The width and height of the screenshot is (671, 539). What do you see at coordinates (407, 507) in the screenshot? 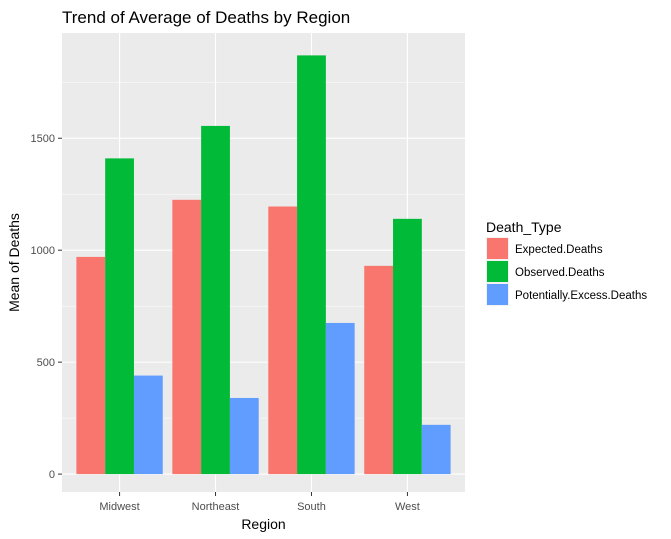
I see `x-tick-label: West` at bounding box center [407, 507].